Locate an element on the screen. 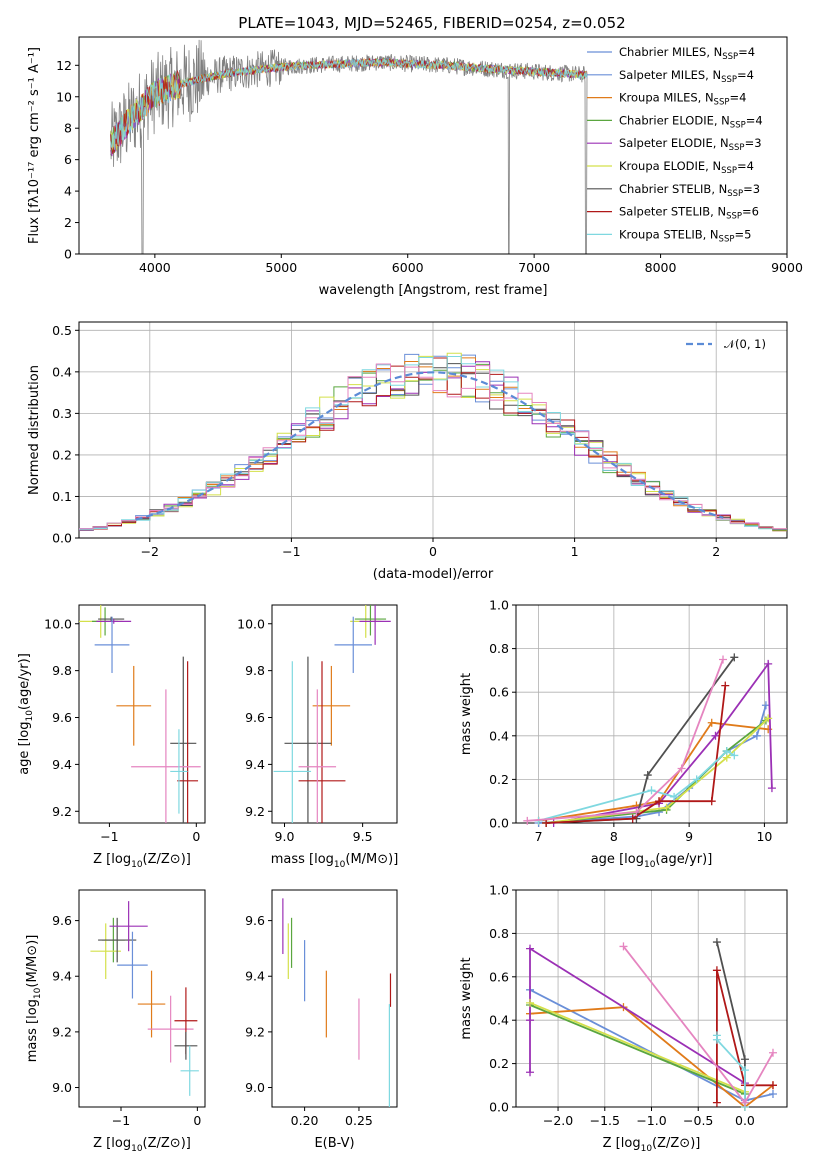  y-tick-label: 9.2 is located at coordinates (62, 1031).